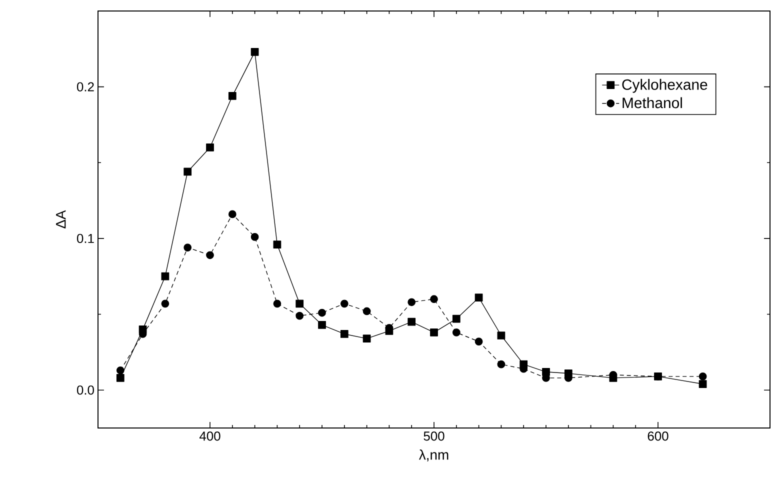 This screenshot has width=777, height=498. I want to click on x-tick-label: 400, so click(209, 436).